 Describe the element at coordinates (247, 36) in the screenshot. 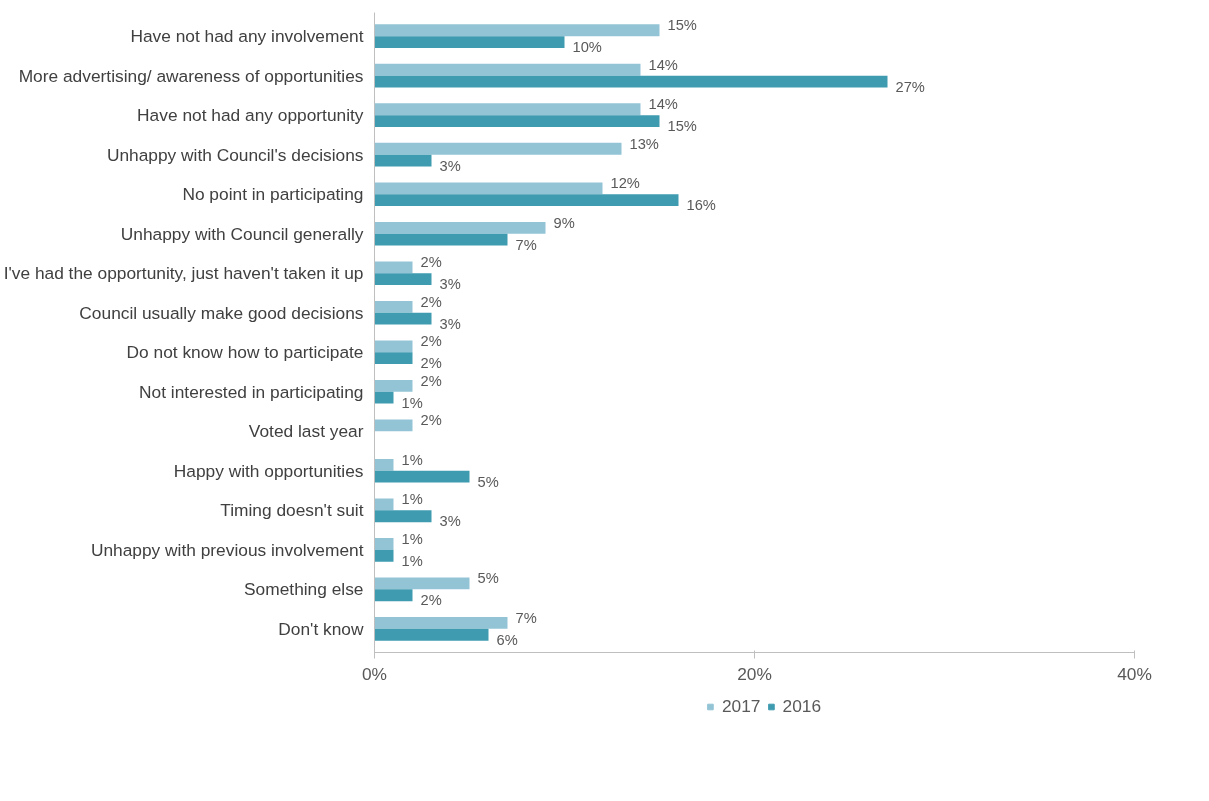

I see `y-tick-label: Have not had any involvement` at that location.